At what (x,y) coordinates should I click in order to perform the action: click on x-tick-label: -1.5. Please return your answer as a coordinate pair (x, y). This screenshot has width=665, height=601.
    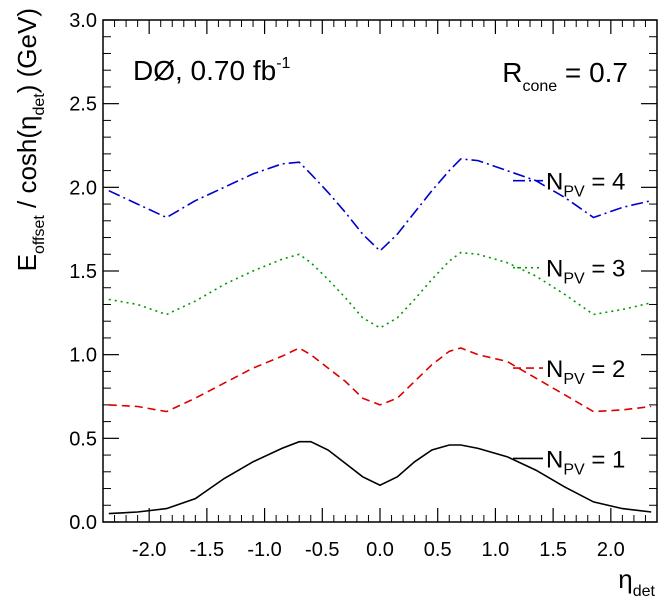
    Looking at the image, I should click on (207, 550).